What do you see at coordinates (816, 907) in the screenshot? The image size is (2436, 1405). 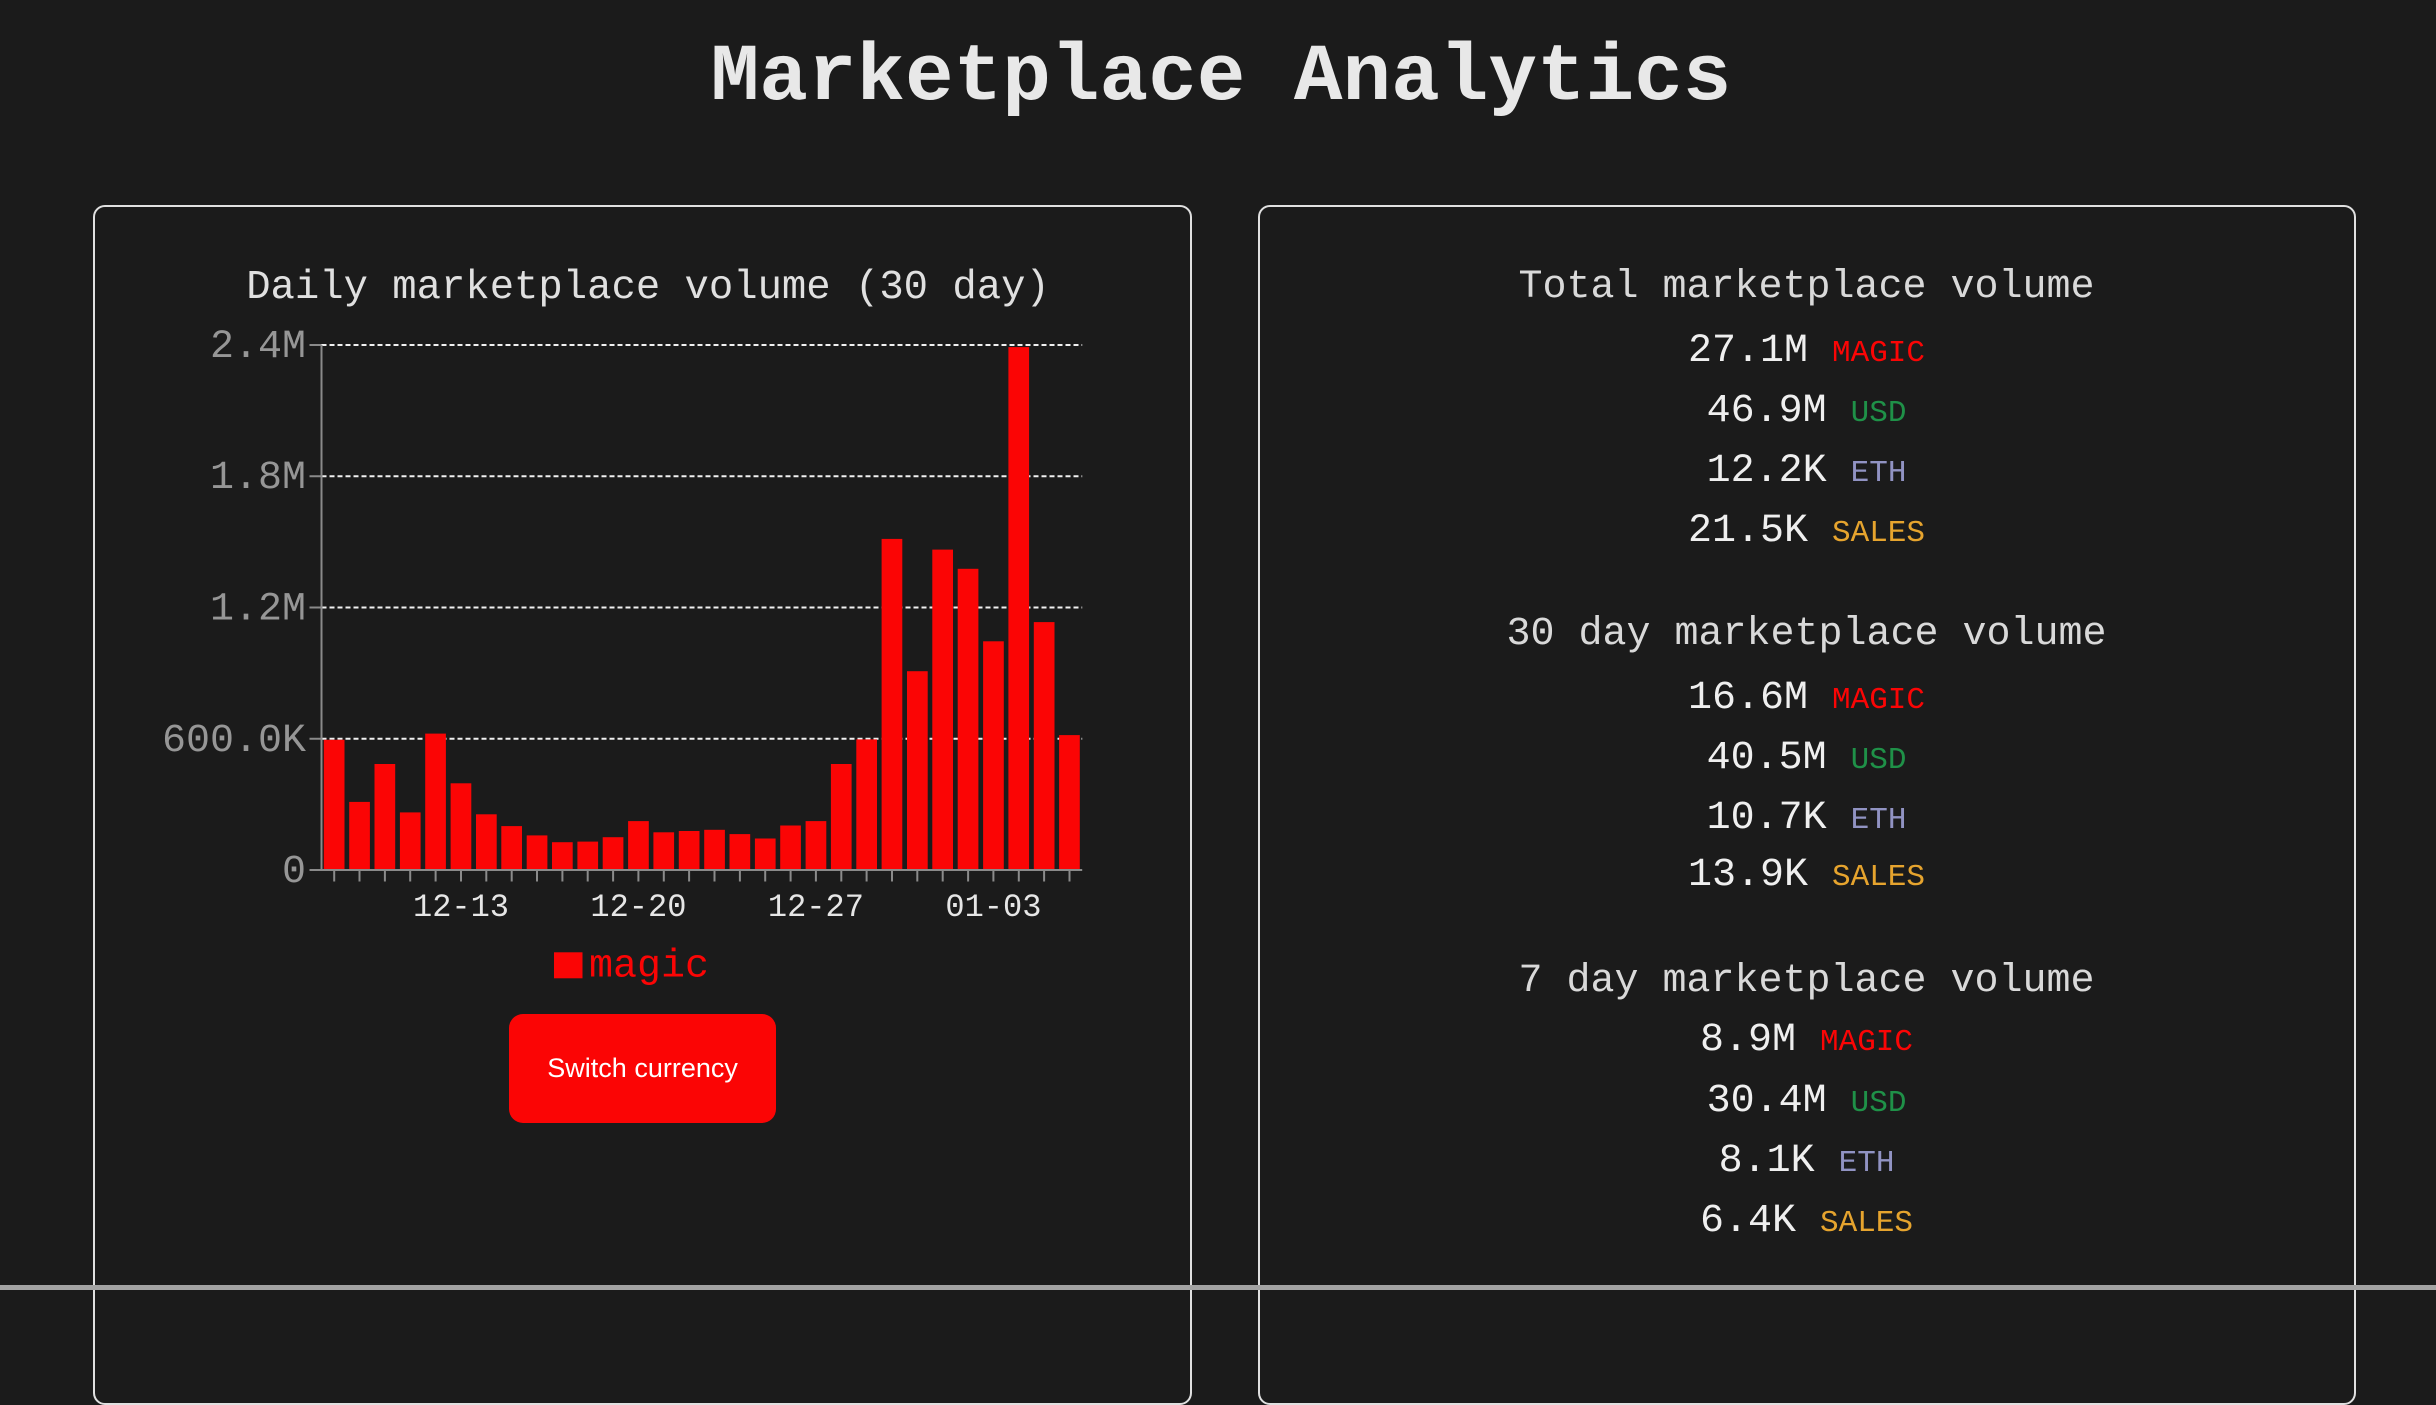 I see `svg-text: 12-27` at bounding box center [816, 907].